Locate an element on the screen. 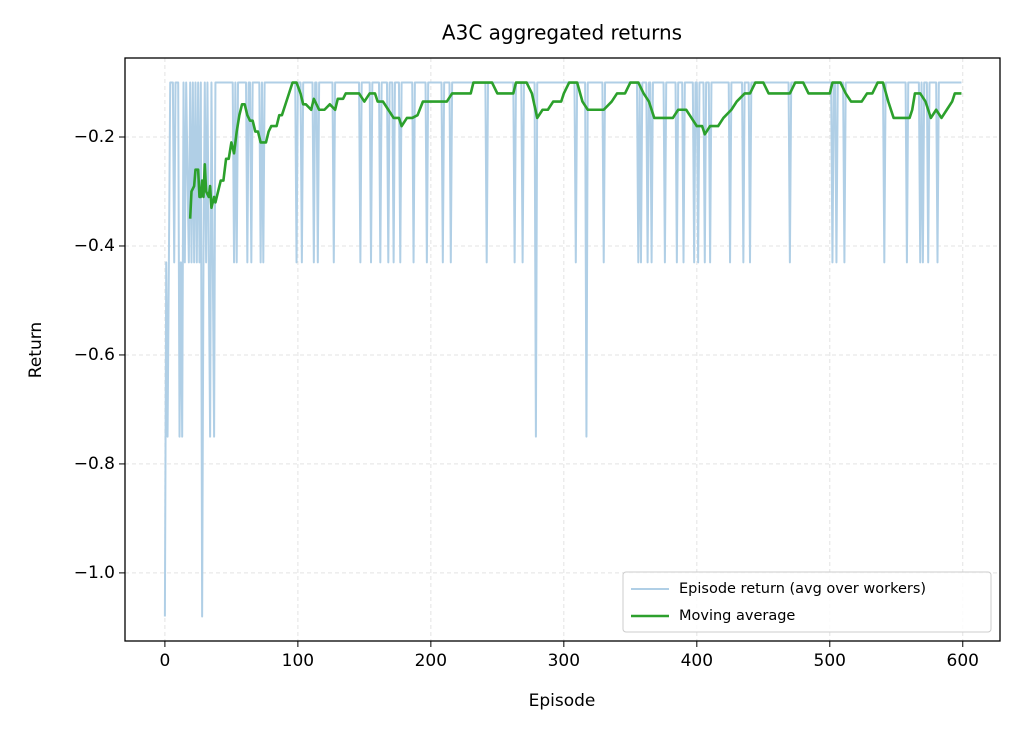 This screenshot has width=1024, height=736. x-tick-label: 0 is located at coordinates (164, 661).